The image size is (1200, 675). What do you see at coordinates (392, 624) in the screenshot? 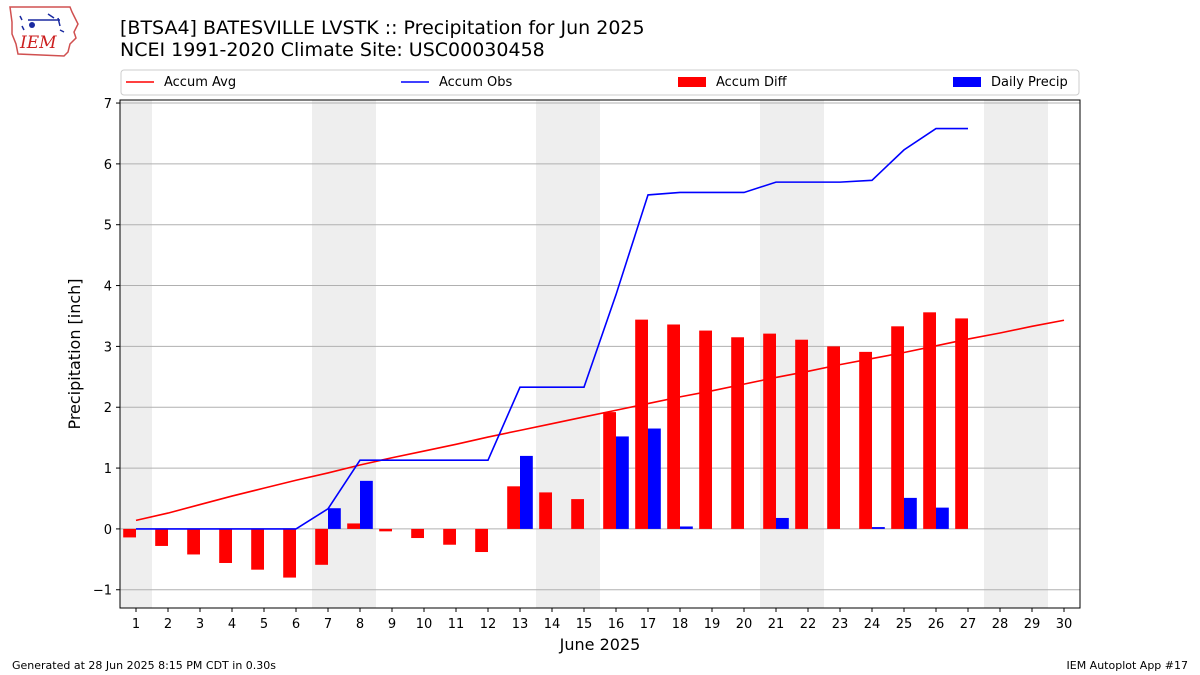
I see `x-tick-label: 9` at bounding box center [392, 624].